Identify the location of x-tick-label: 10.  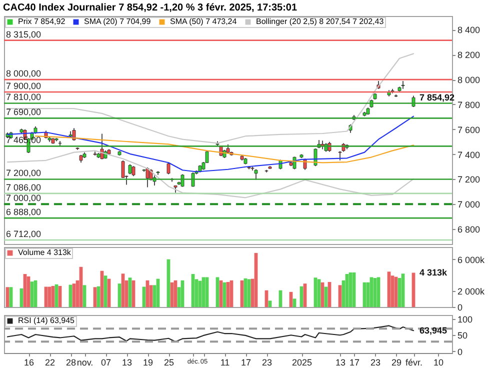
(438, 363).